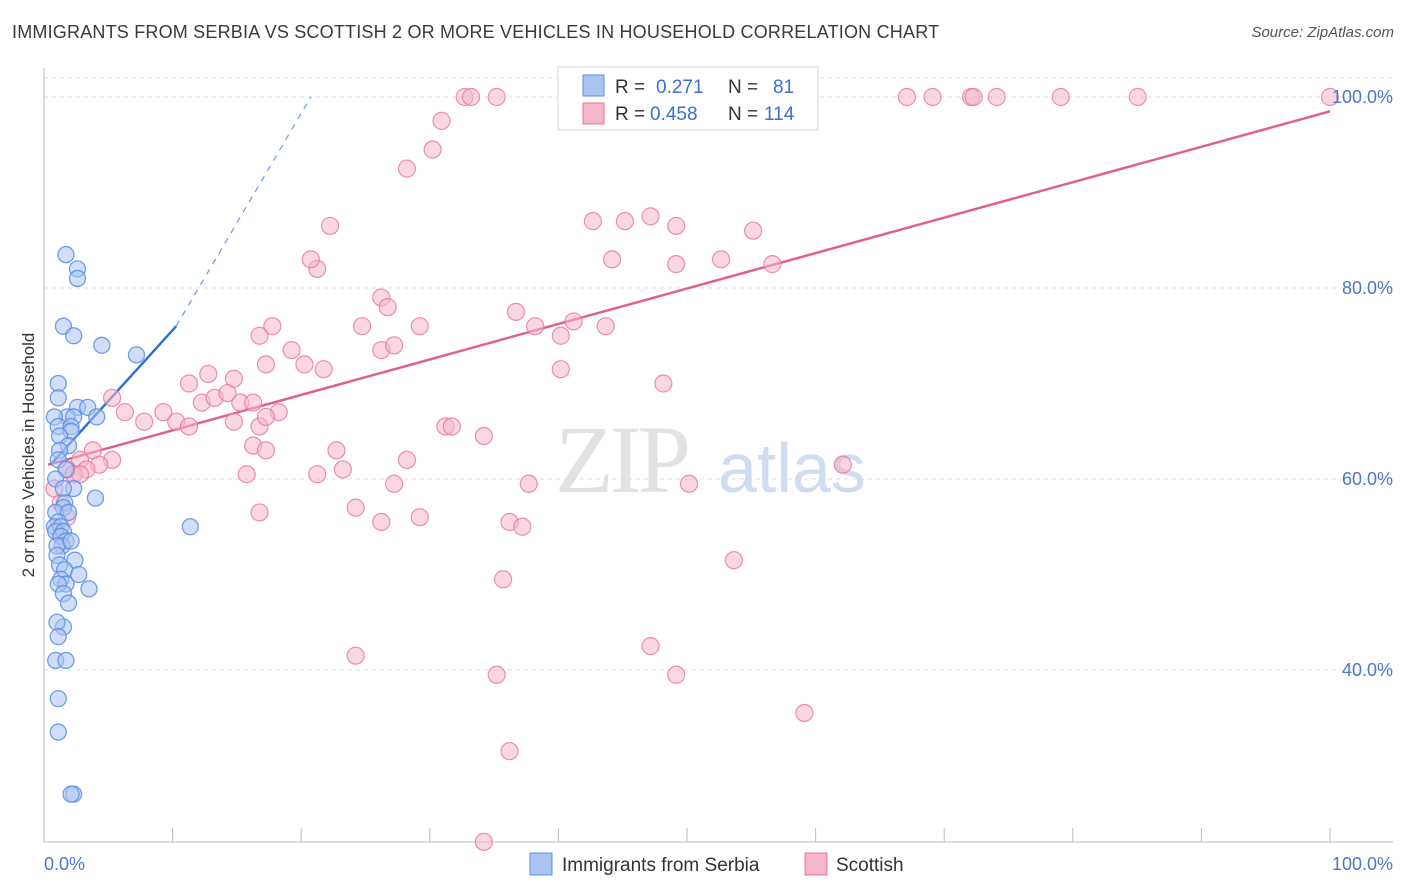  I want to click on legend: R = 0.271 N = 81 R = 0.458 N = 114, so click(688, 98).